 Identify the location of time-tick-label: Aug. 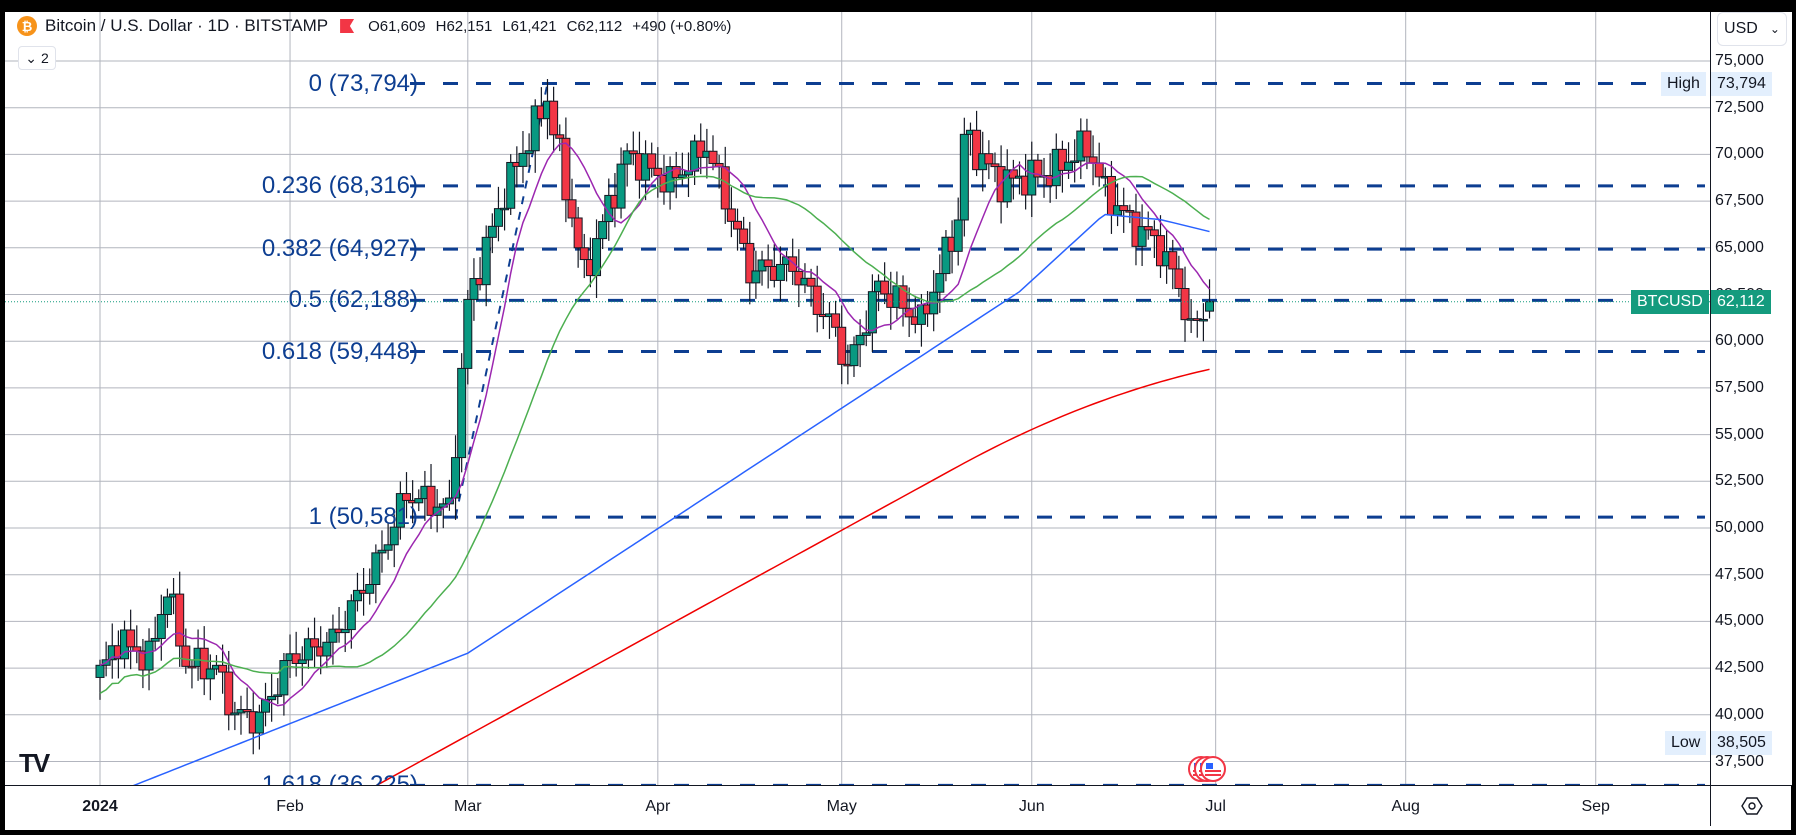
(1405, 806).